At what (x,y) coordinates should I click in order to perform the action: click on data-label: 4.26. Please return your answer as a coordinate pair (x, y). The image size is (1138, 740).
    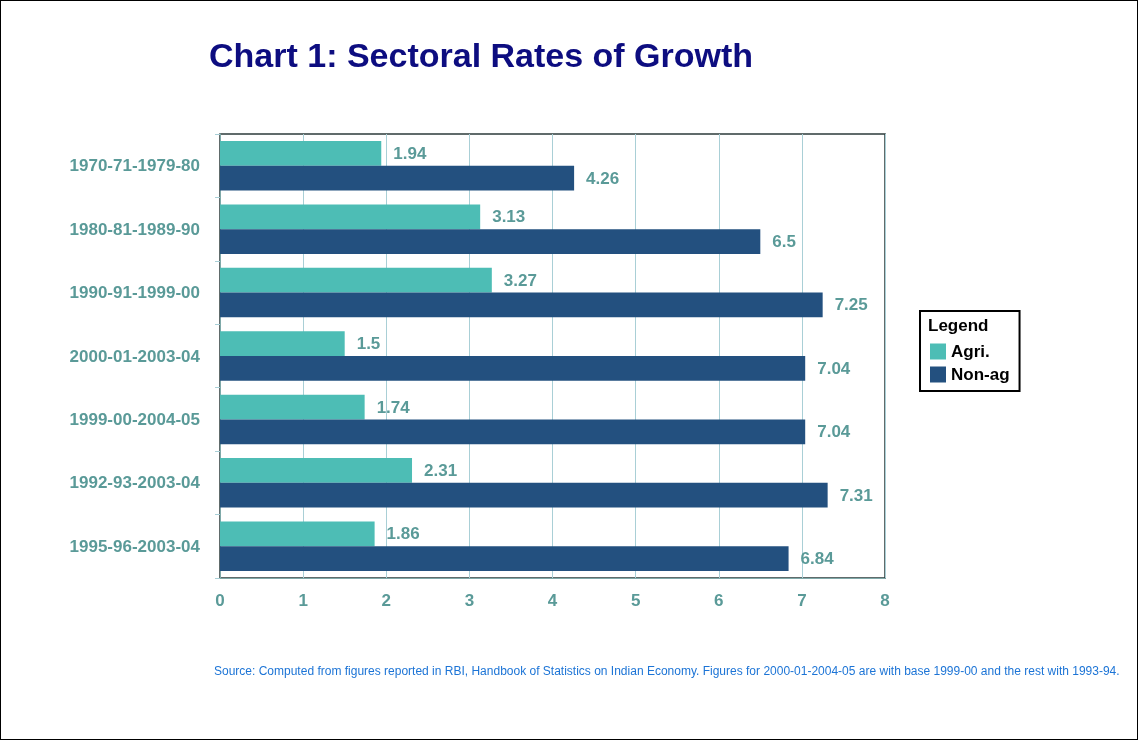
    Looking at the image, I should click on (603, 178).